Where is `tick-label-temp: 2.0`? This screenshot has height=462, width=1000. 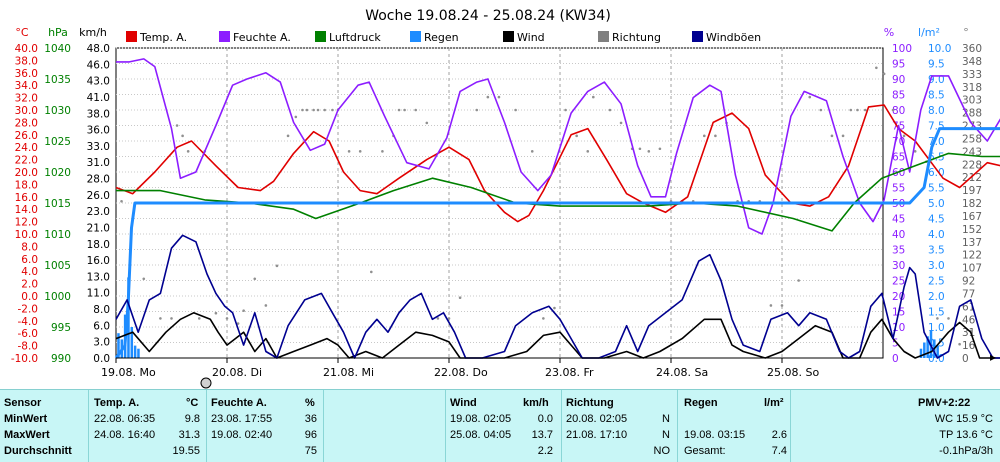
tick-label-temp: 2.0 is located at coordinates (29, 285).